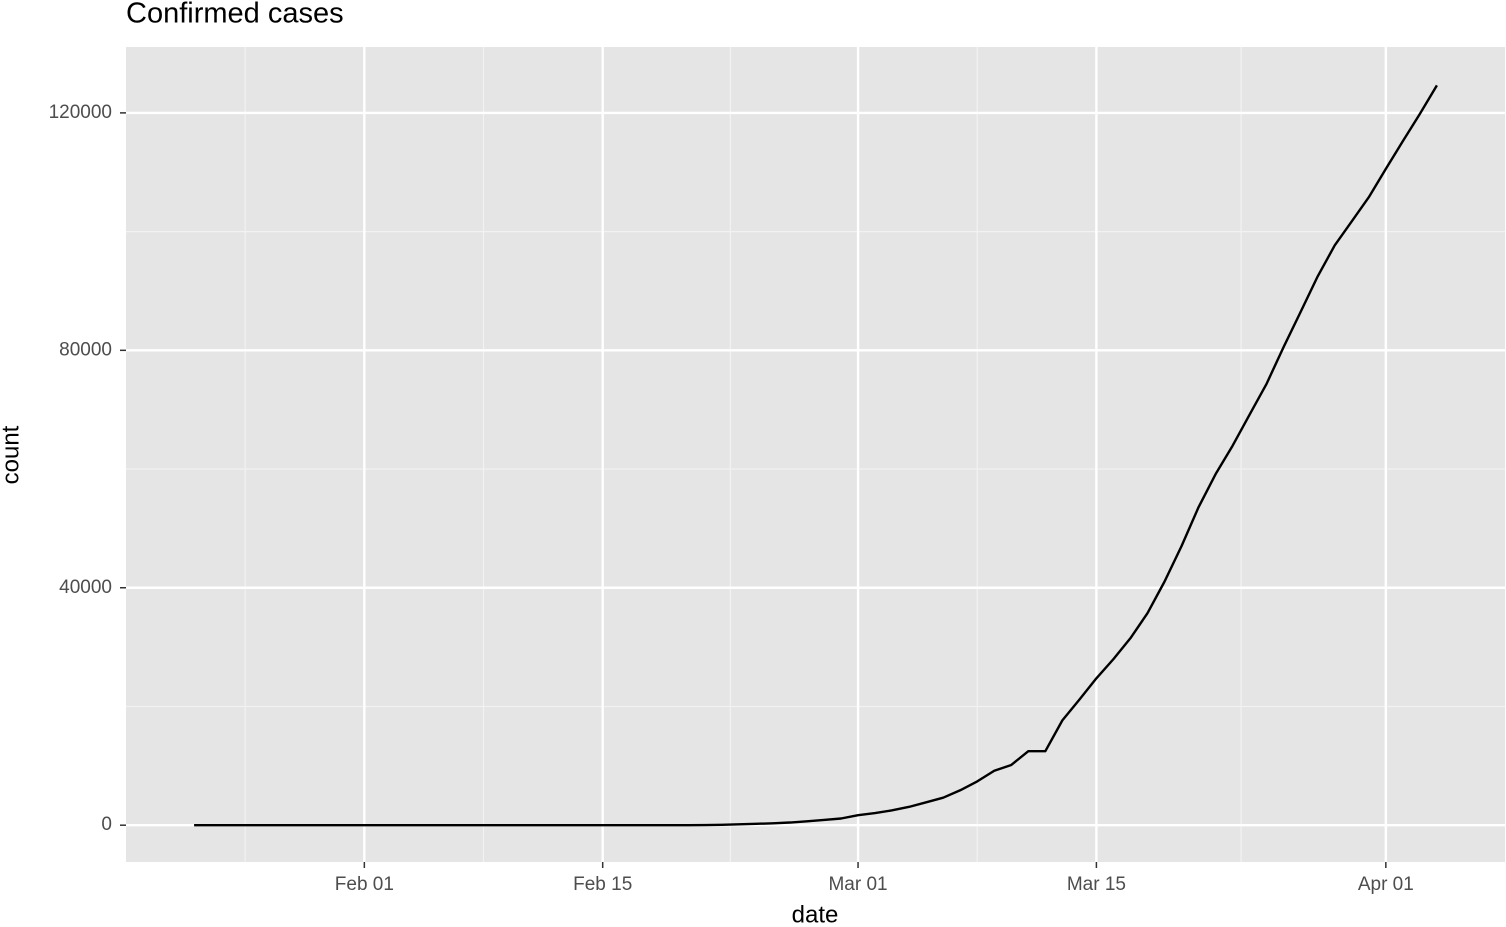 This screenshot has width=1506, height=927. What do you see at coordinates (815, 914) in the screenshot?
I see `x-axis-title: date` at bounding box center [815, 914].